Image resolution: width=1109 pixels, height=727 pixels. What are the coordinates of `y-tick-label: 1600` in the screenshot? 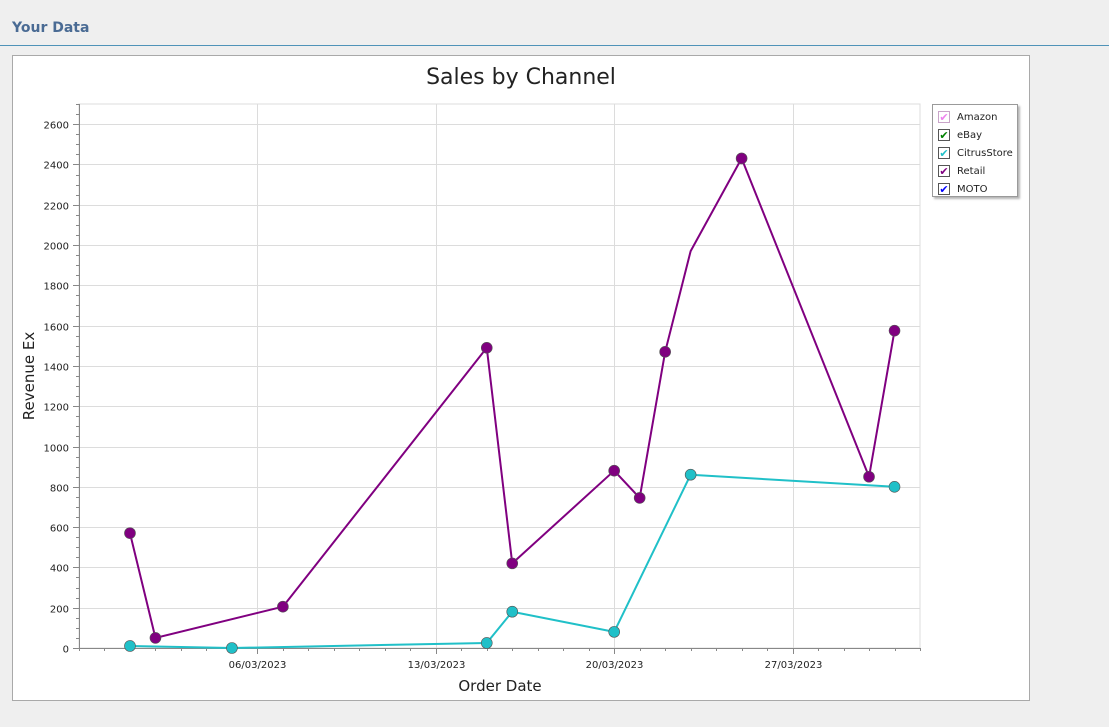 It's located at (56, 328).